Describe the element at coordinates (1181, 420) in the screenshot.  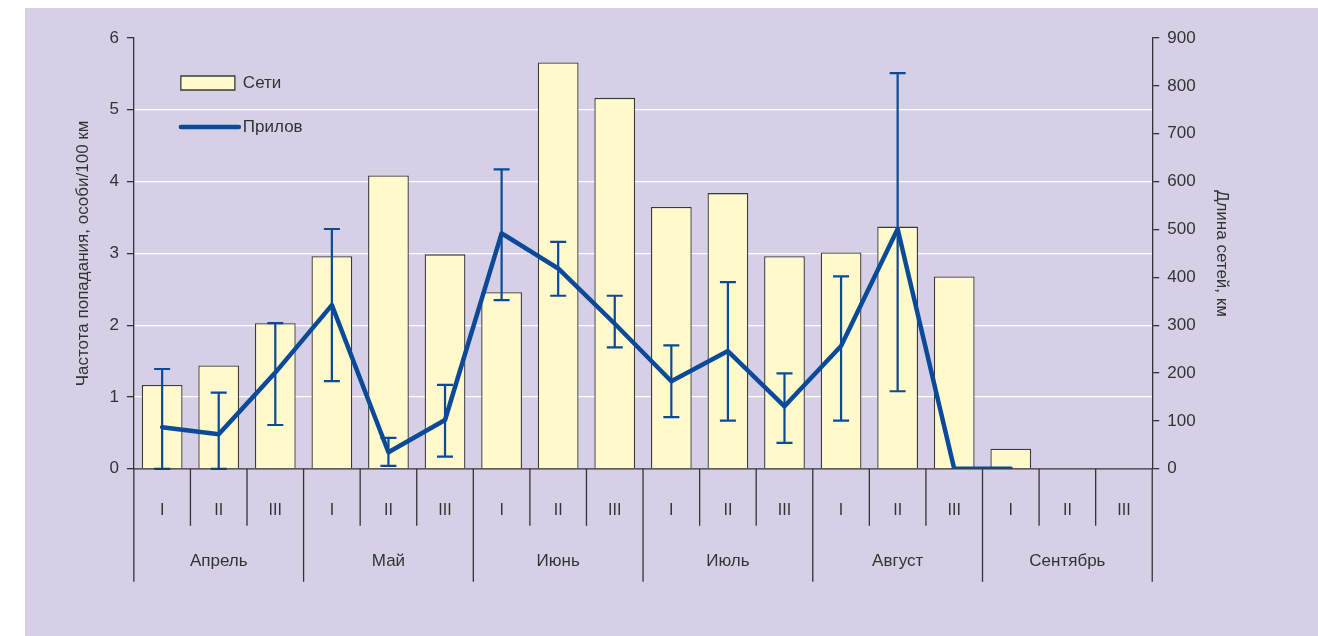
I see `y2-tick-label: 100` at that location.